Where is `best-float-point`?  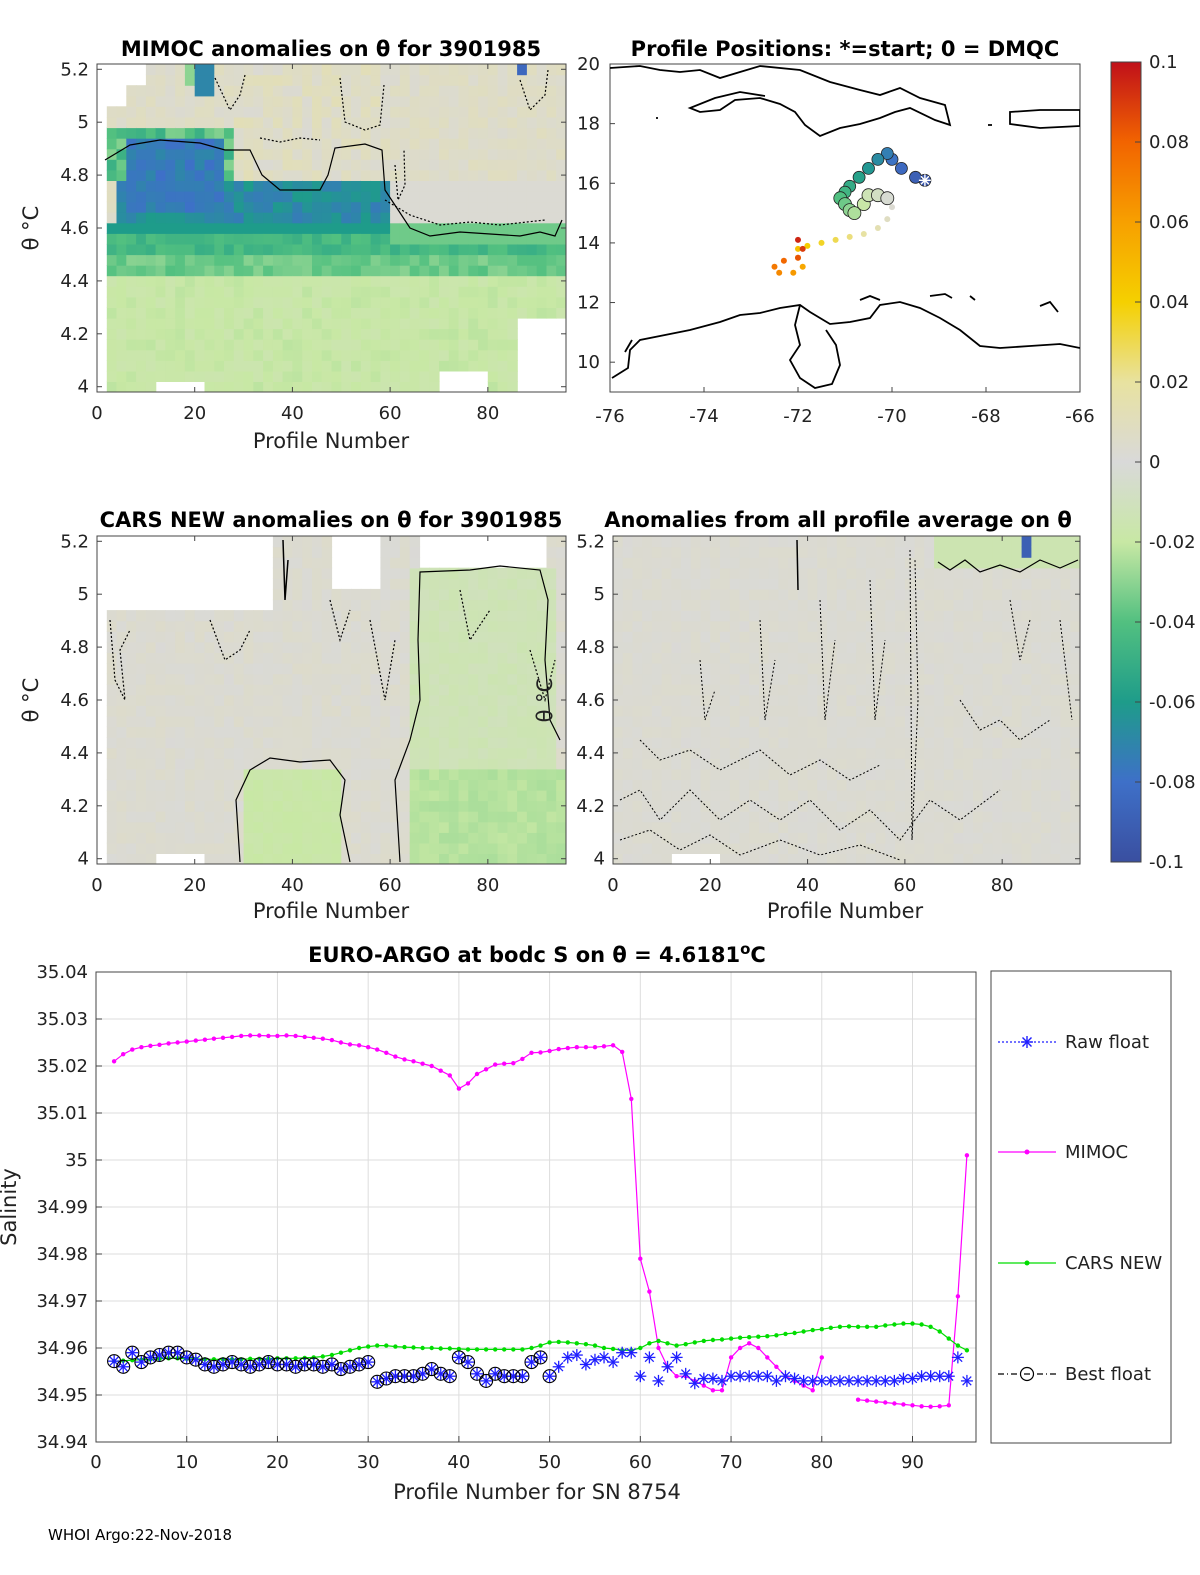
best-float-point is located at coordinates (395, 1376).